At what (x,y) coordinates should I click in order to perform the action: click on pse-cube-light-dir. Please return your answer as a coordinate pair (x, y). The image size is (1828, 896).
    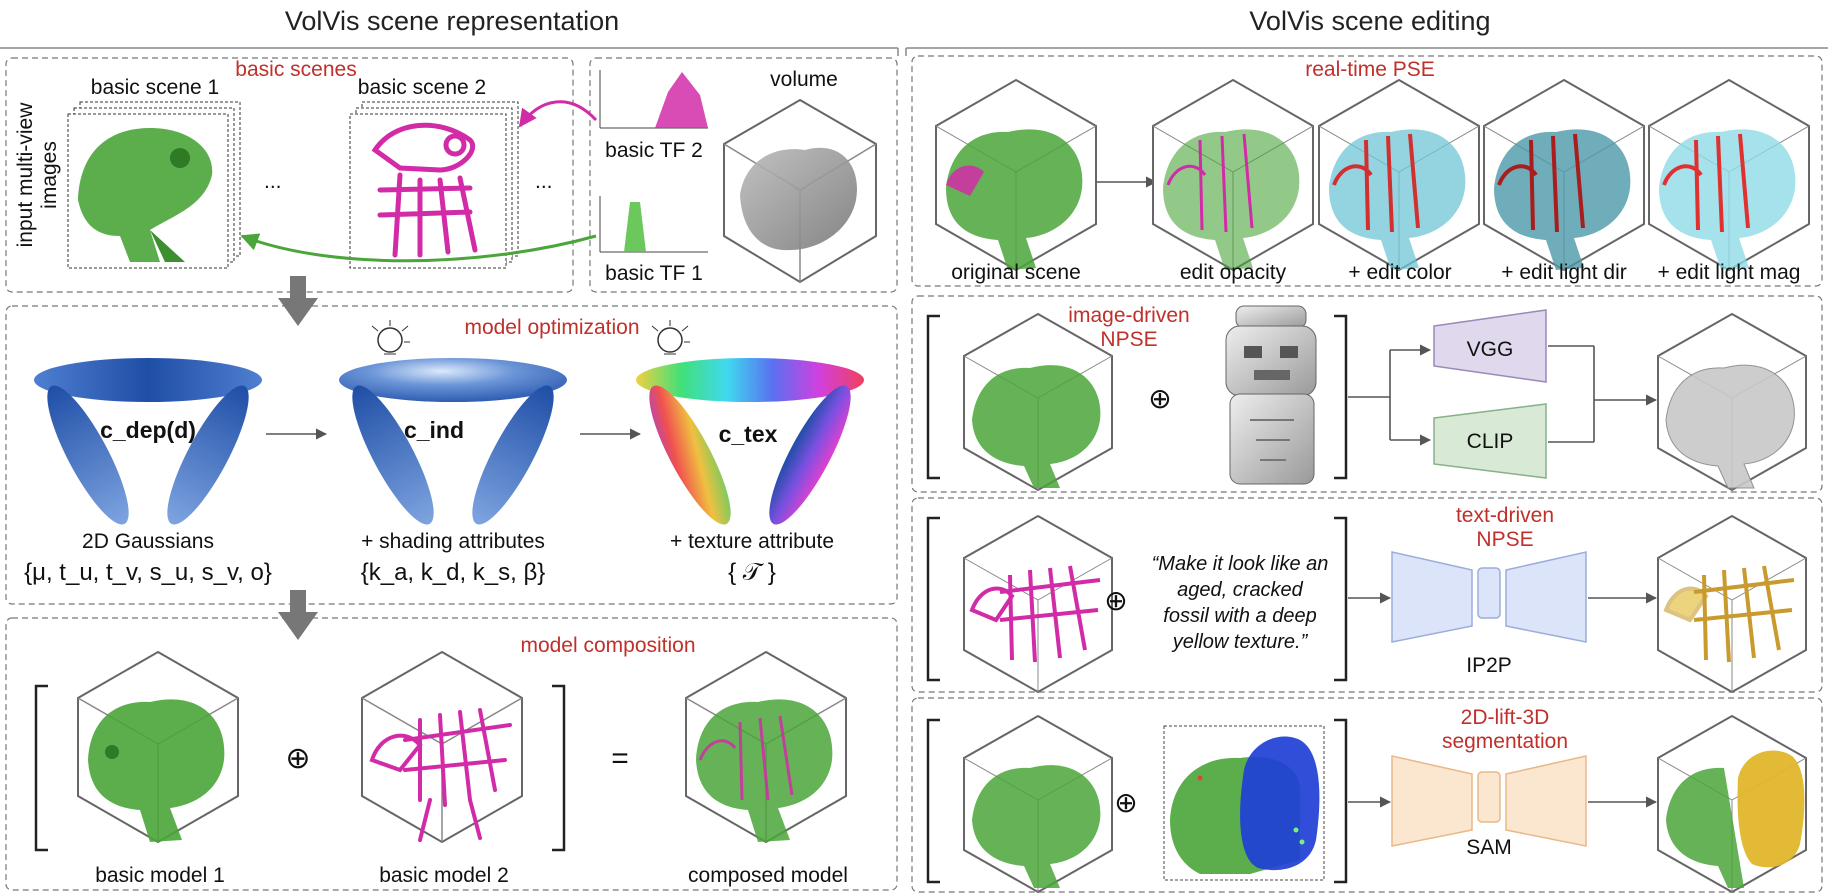
    Looking at the image, I should click on (1564, 175).